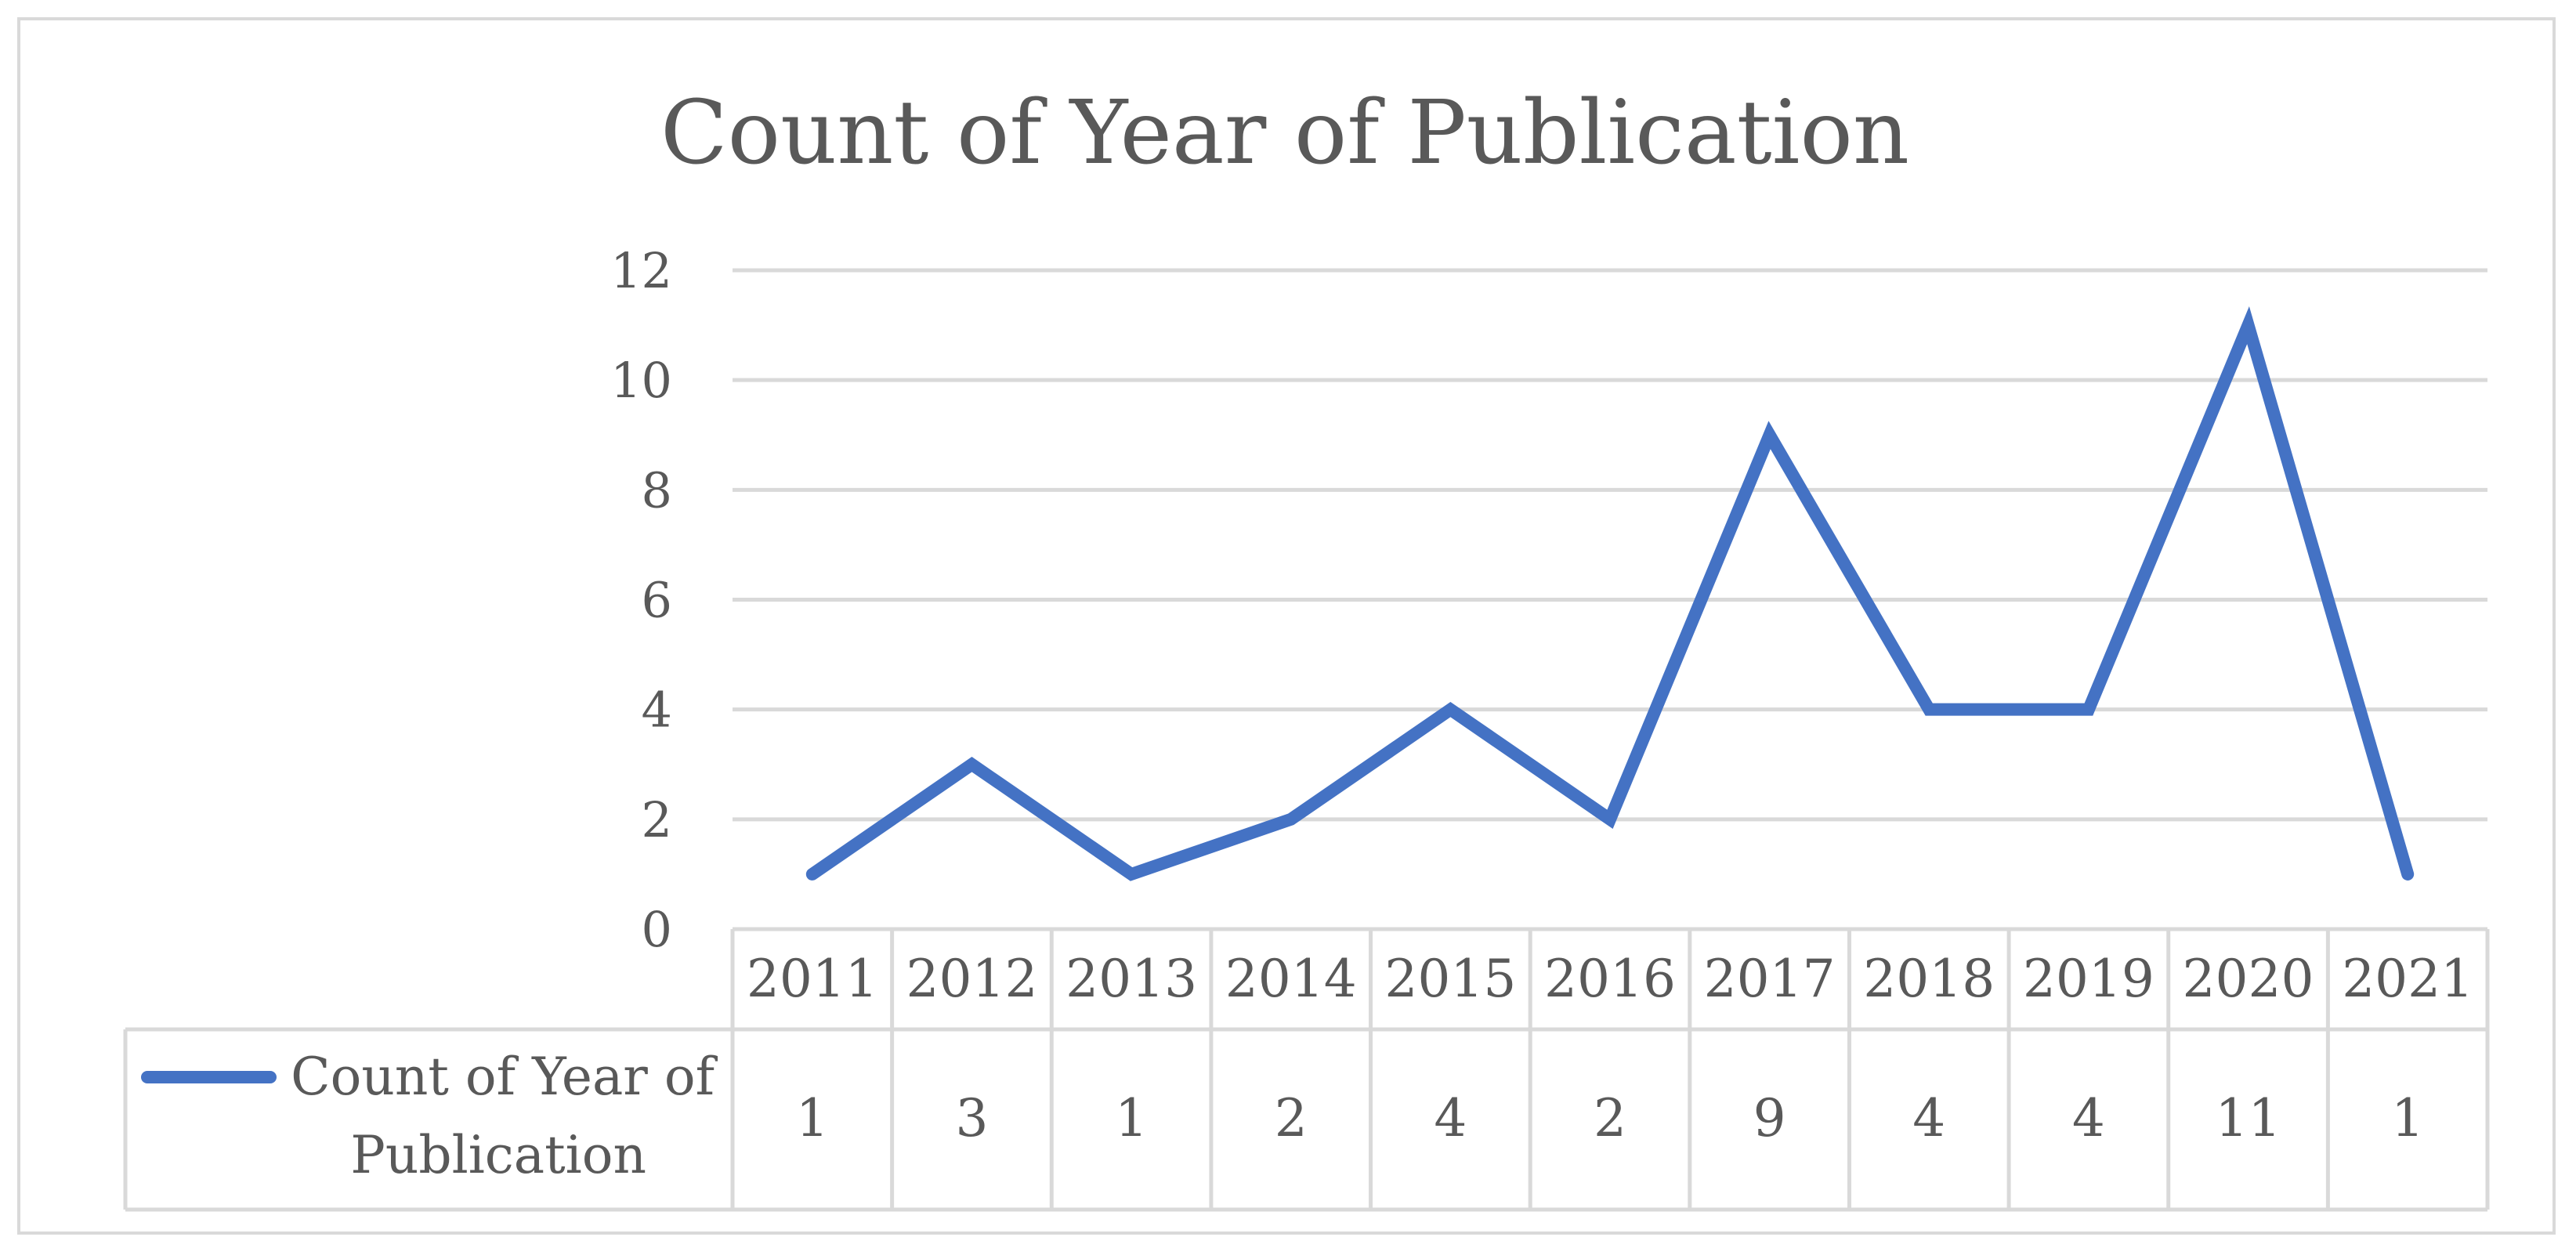  I want to click on table-value-cell: 11, so click(2248, 1118).